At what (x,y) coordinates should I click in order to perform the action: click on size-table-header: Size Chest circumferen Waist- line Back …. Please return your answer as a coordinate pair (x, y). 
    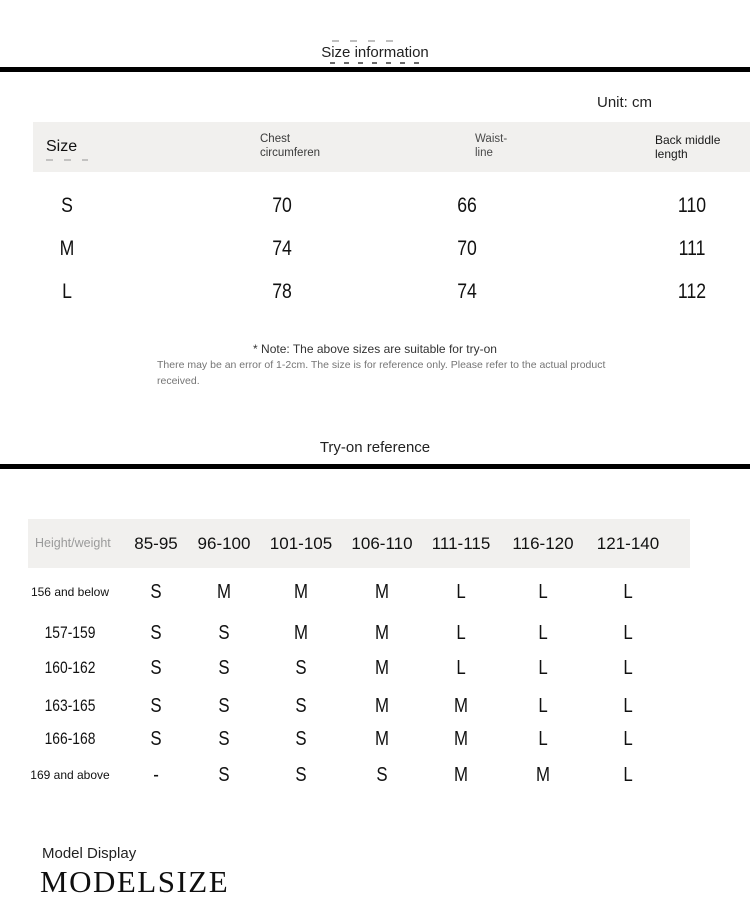
    Looking at the image, I should click on (391, 147).